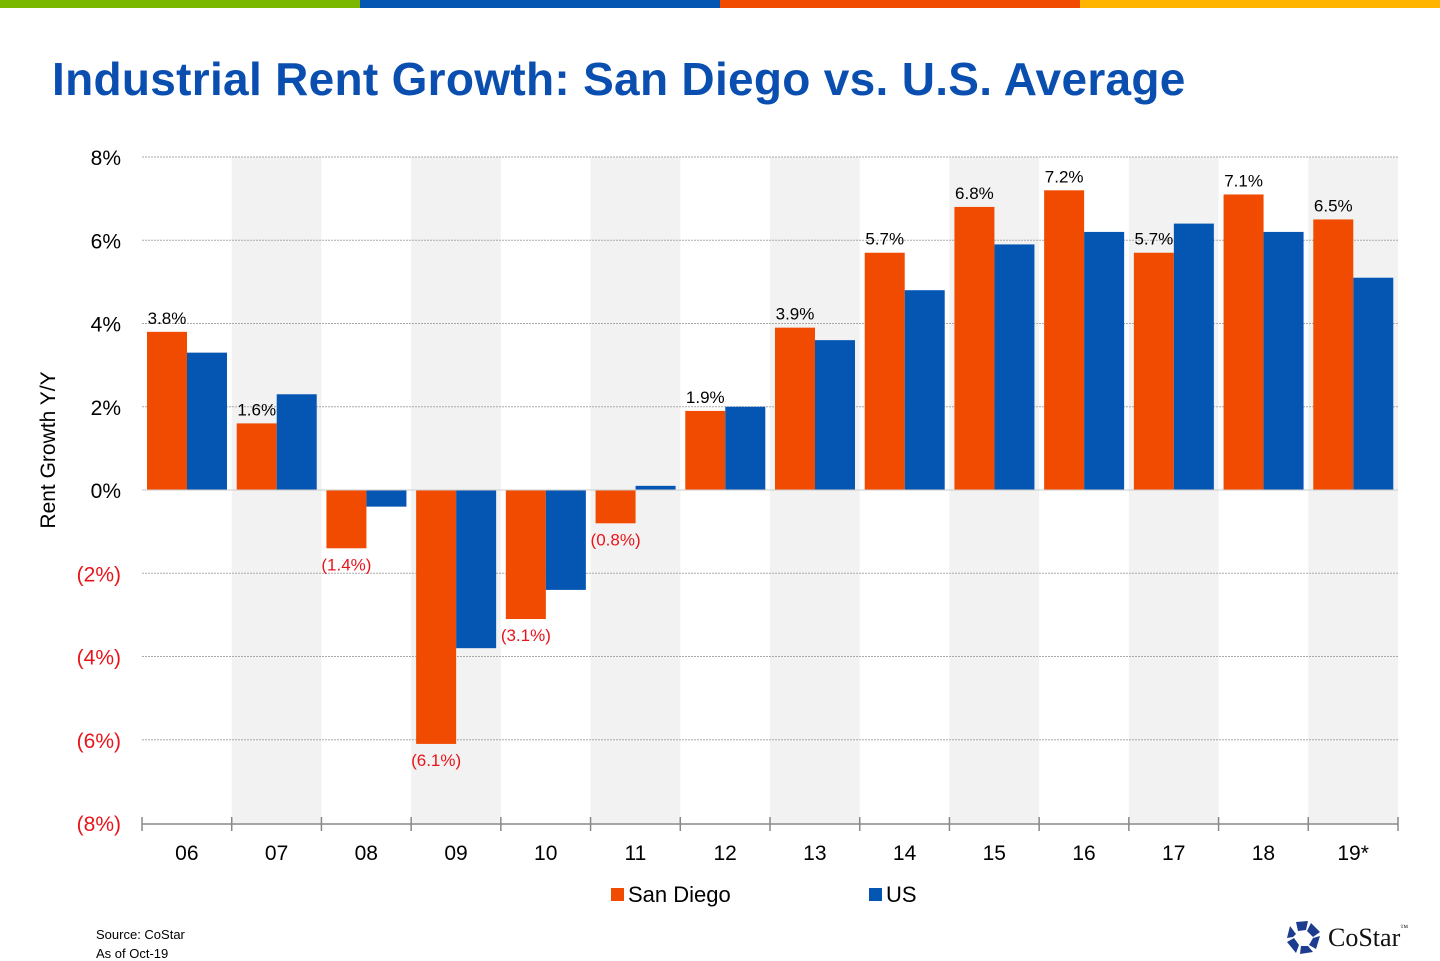 The height and width of the screenshot is (961, 1440). I want to click on data-label: 3.8%, so click(167, 318).